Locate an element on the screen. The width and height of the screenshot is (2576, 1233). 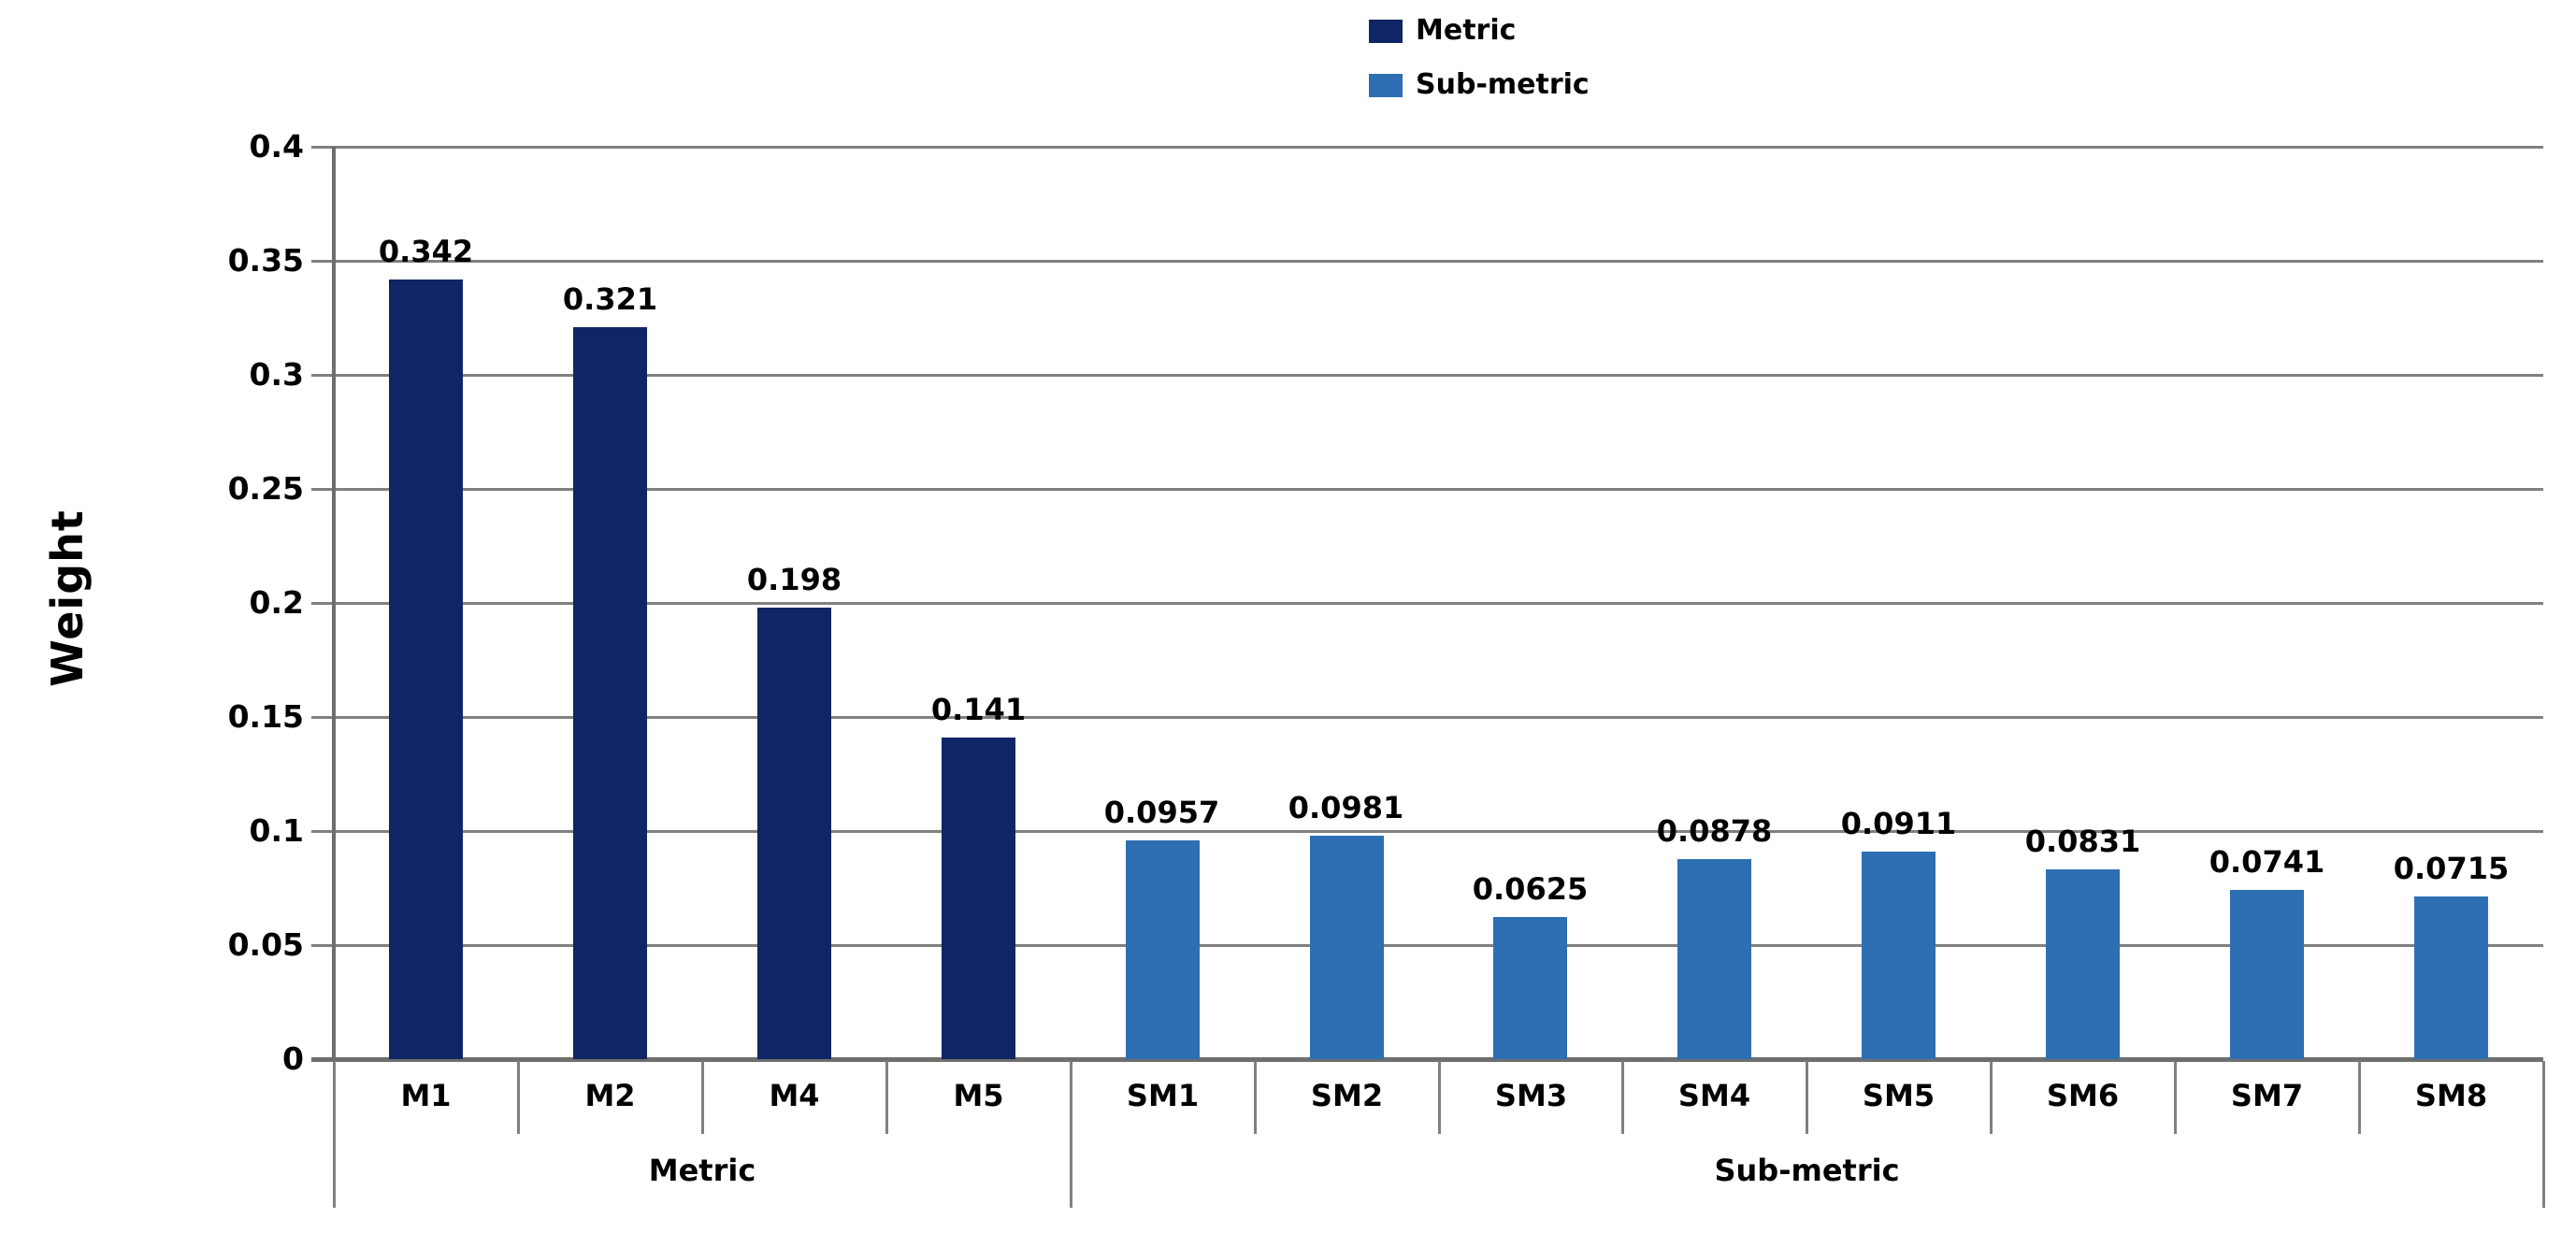
bar-M1 is located at coordinates (426, 669).